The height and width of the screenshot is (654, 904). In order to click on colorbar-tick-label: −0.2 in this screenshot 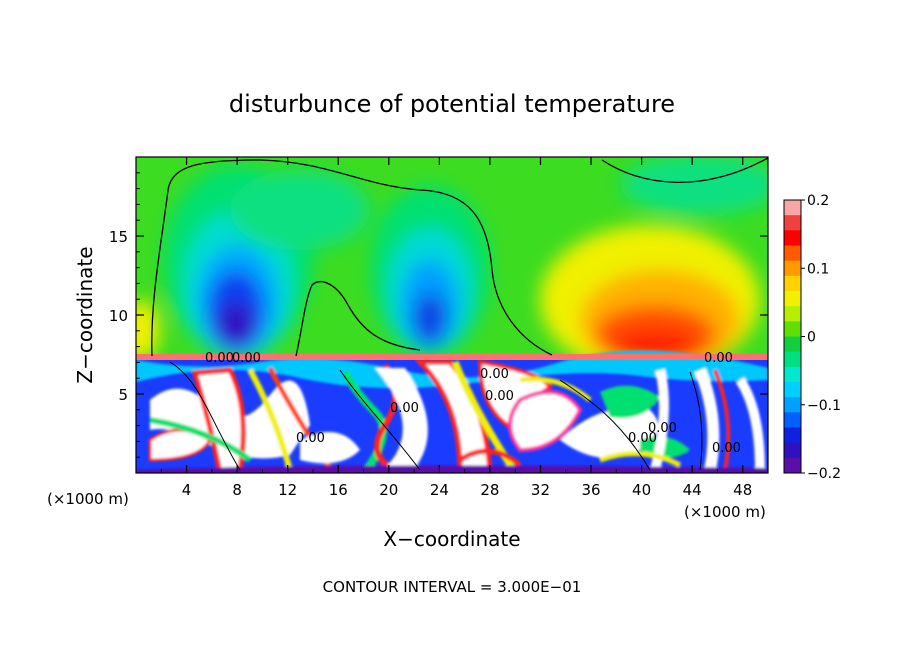, I will do `click(824, 474)`.